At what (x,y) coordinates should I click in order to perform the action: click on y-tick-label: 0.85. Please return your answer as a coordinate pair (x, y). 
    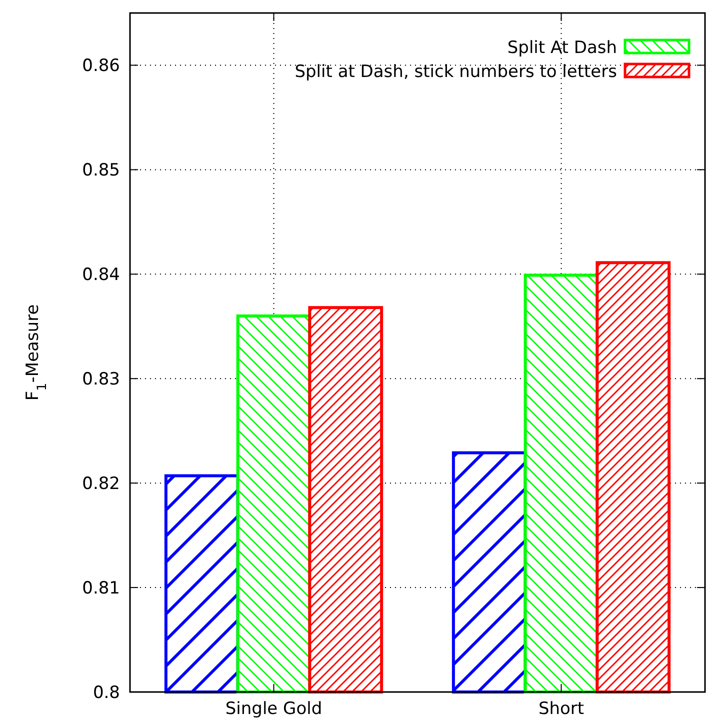
    Looking at the image, I should click on (101, 170).